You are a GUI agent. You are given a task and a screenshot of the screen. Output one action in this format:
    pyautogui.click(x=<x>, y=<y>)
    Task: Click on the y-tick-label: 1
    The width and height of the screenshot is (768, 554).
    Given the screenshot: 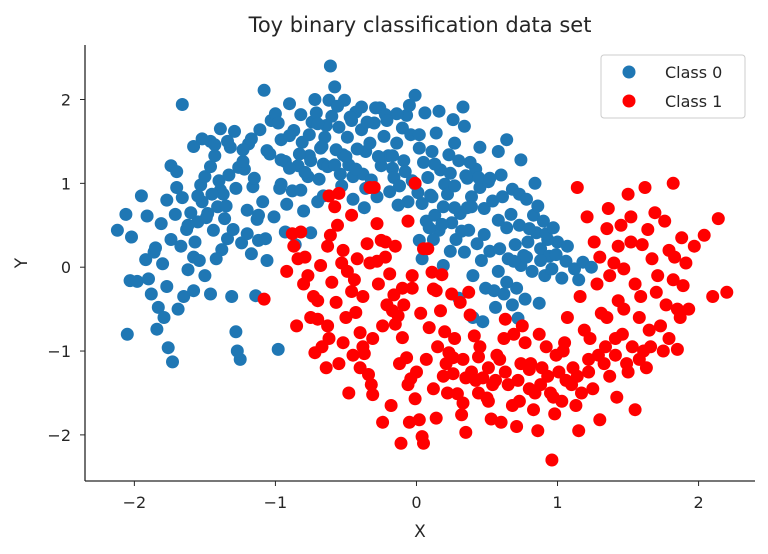 What is the action you would take?
    pyautogui.click(x=66, y=183)
    